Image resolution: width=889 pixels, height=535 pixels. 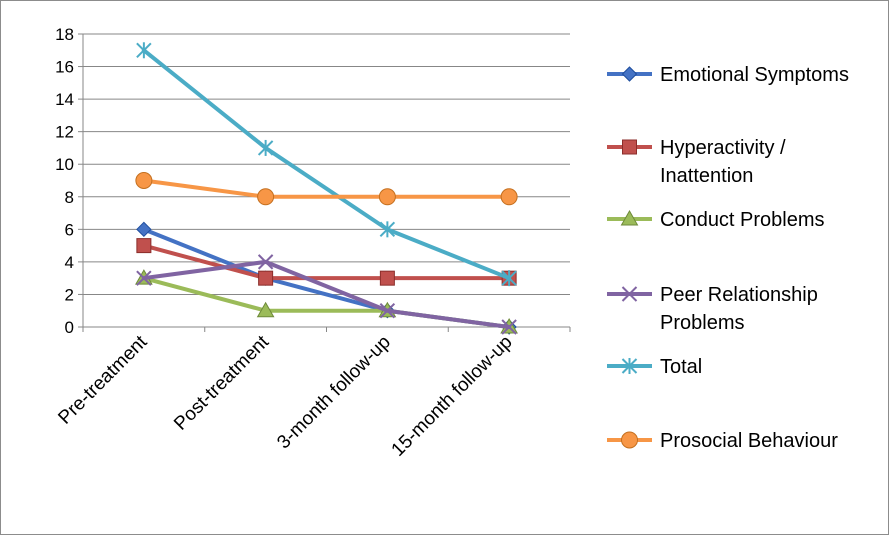 I want to click on legend-label: Hyperactivity / Inattention, so click(x=723, y=162).